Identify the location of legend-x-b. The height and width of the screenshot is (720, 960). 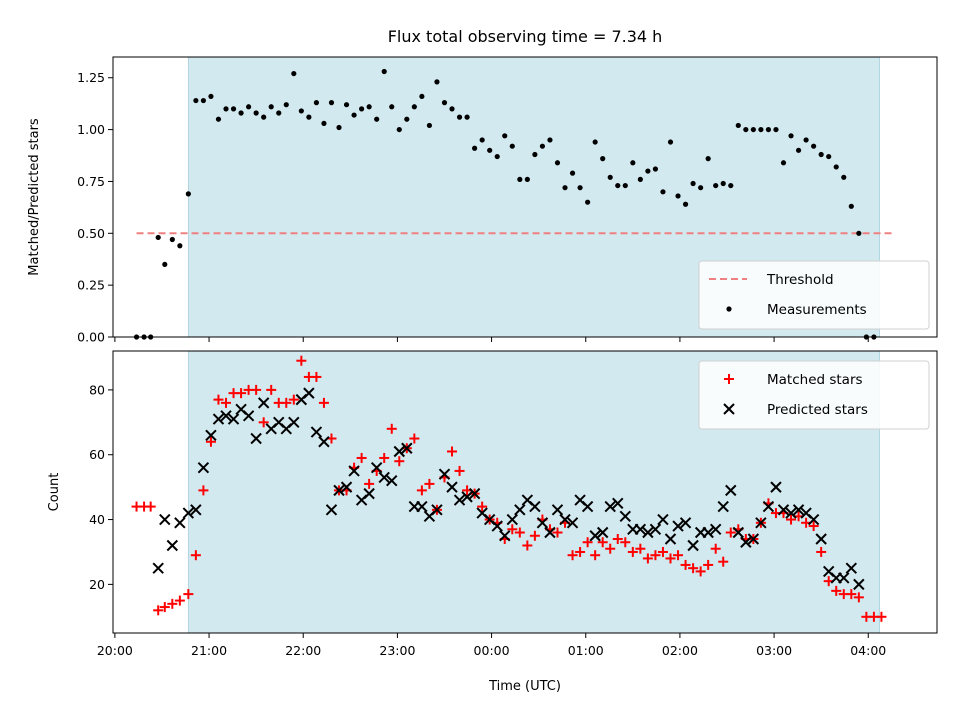
(729, 409).